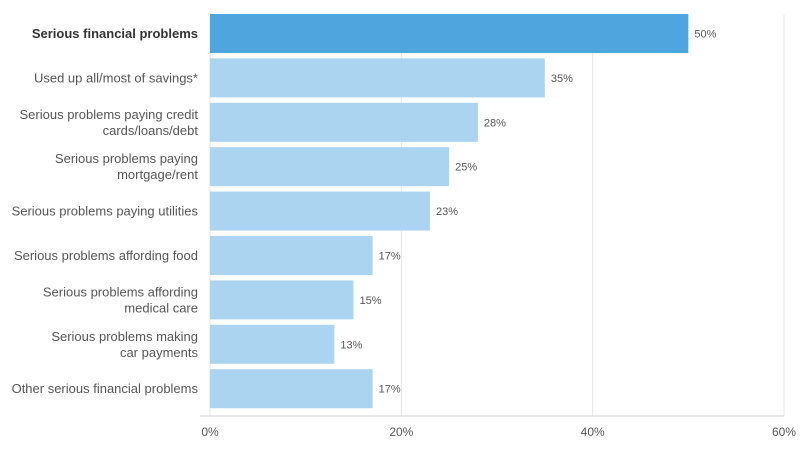  Describe the element at coordinates (109, 114) in the screenshot. I see `category-label: Serious problems paying credit` at that location.